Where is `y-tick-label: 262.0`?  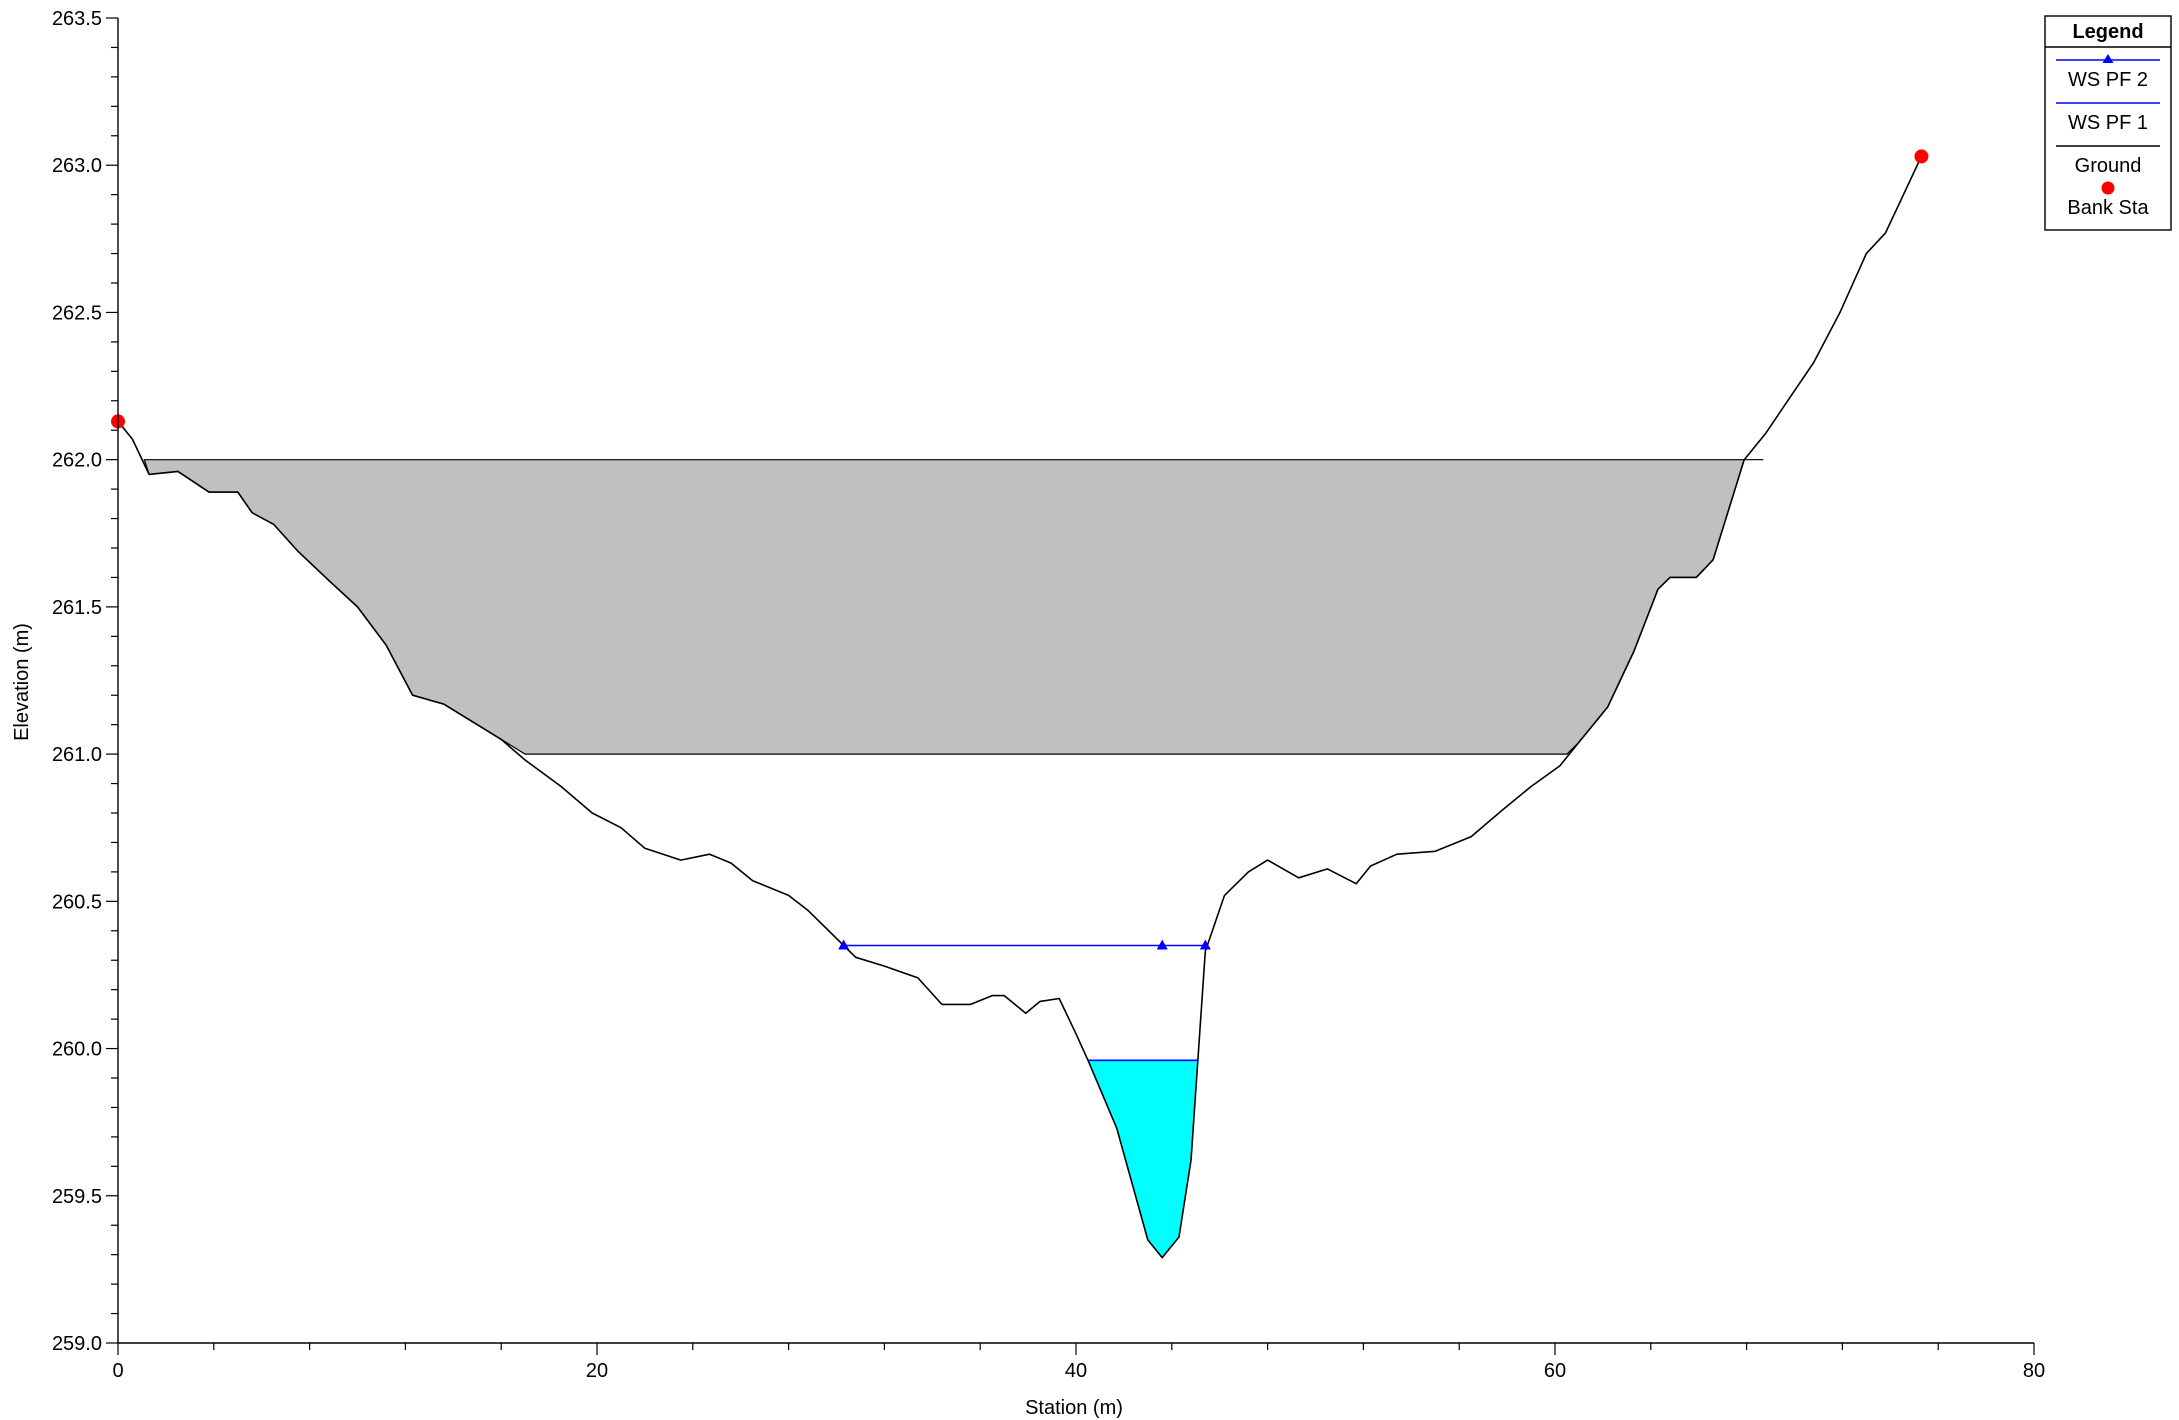
y-tick-label: 262.0 is located at coordinates (77, 461).